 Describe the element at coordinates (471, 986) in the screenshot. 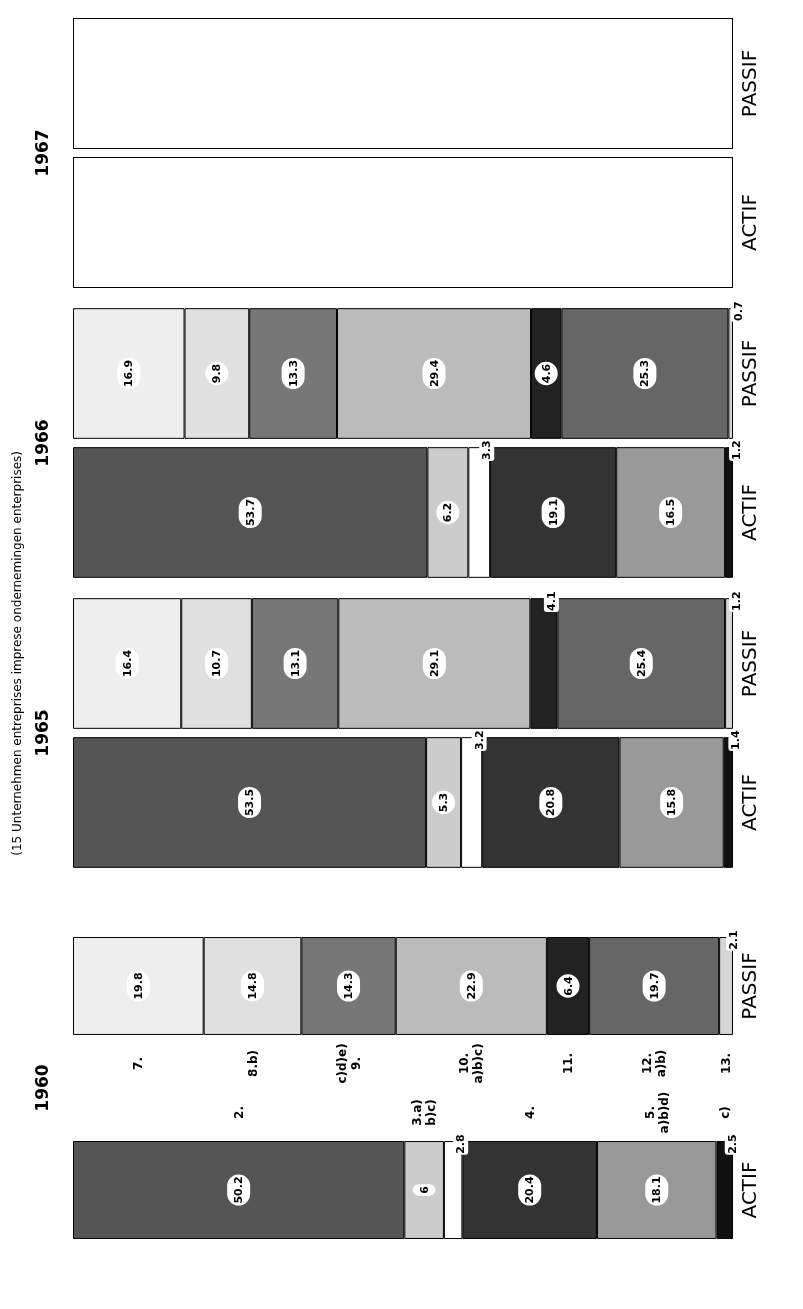

I see `data-label: 22.9` at that location.